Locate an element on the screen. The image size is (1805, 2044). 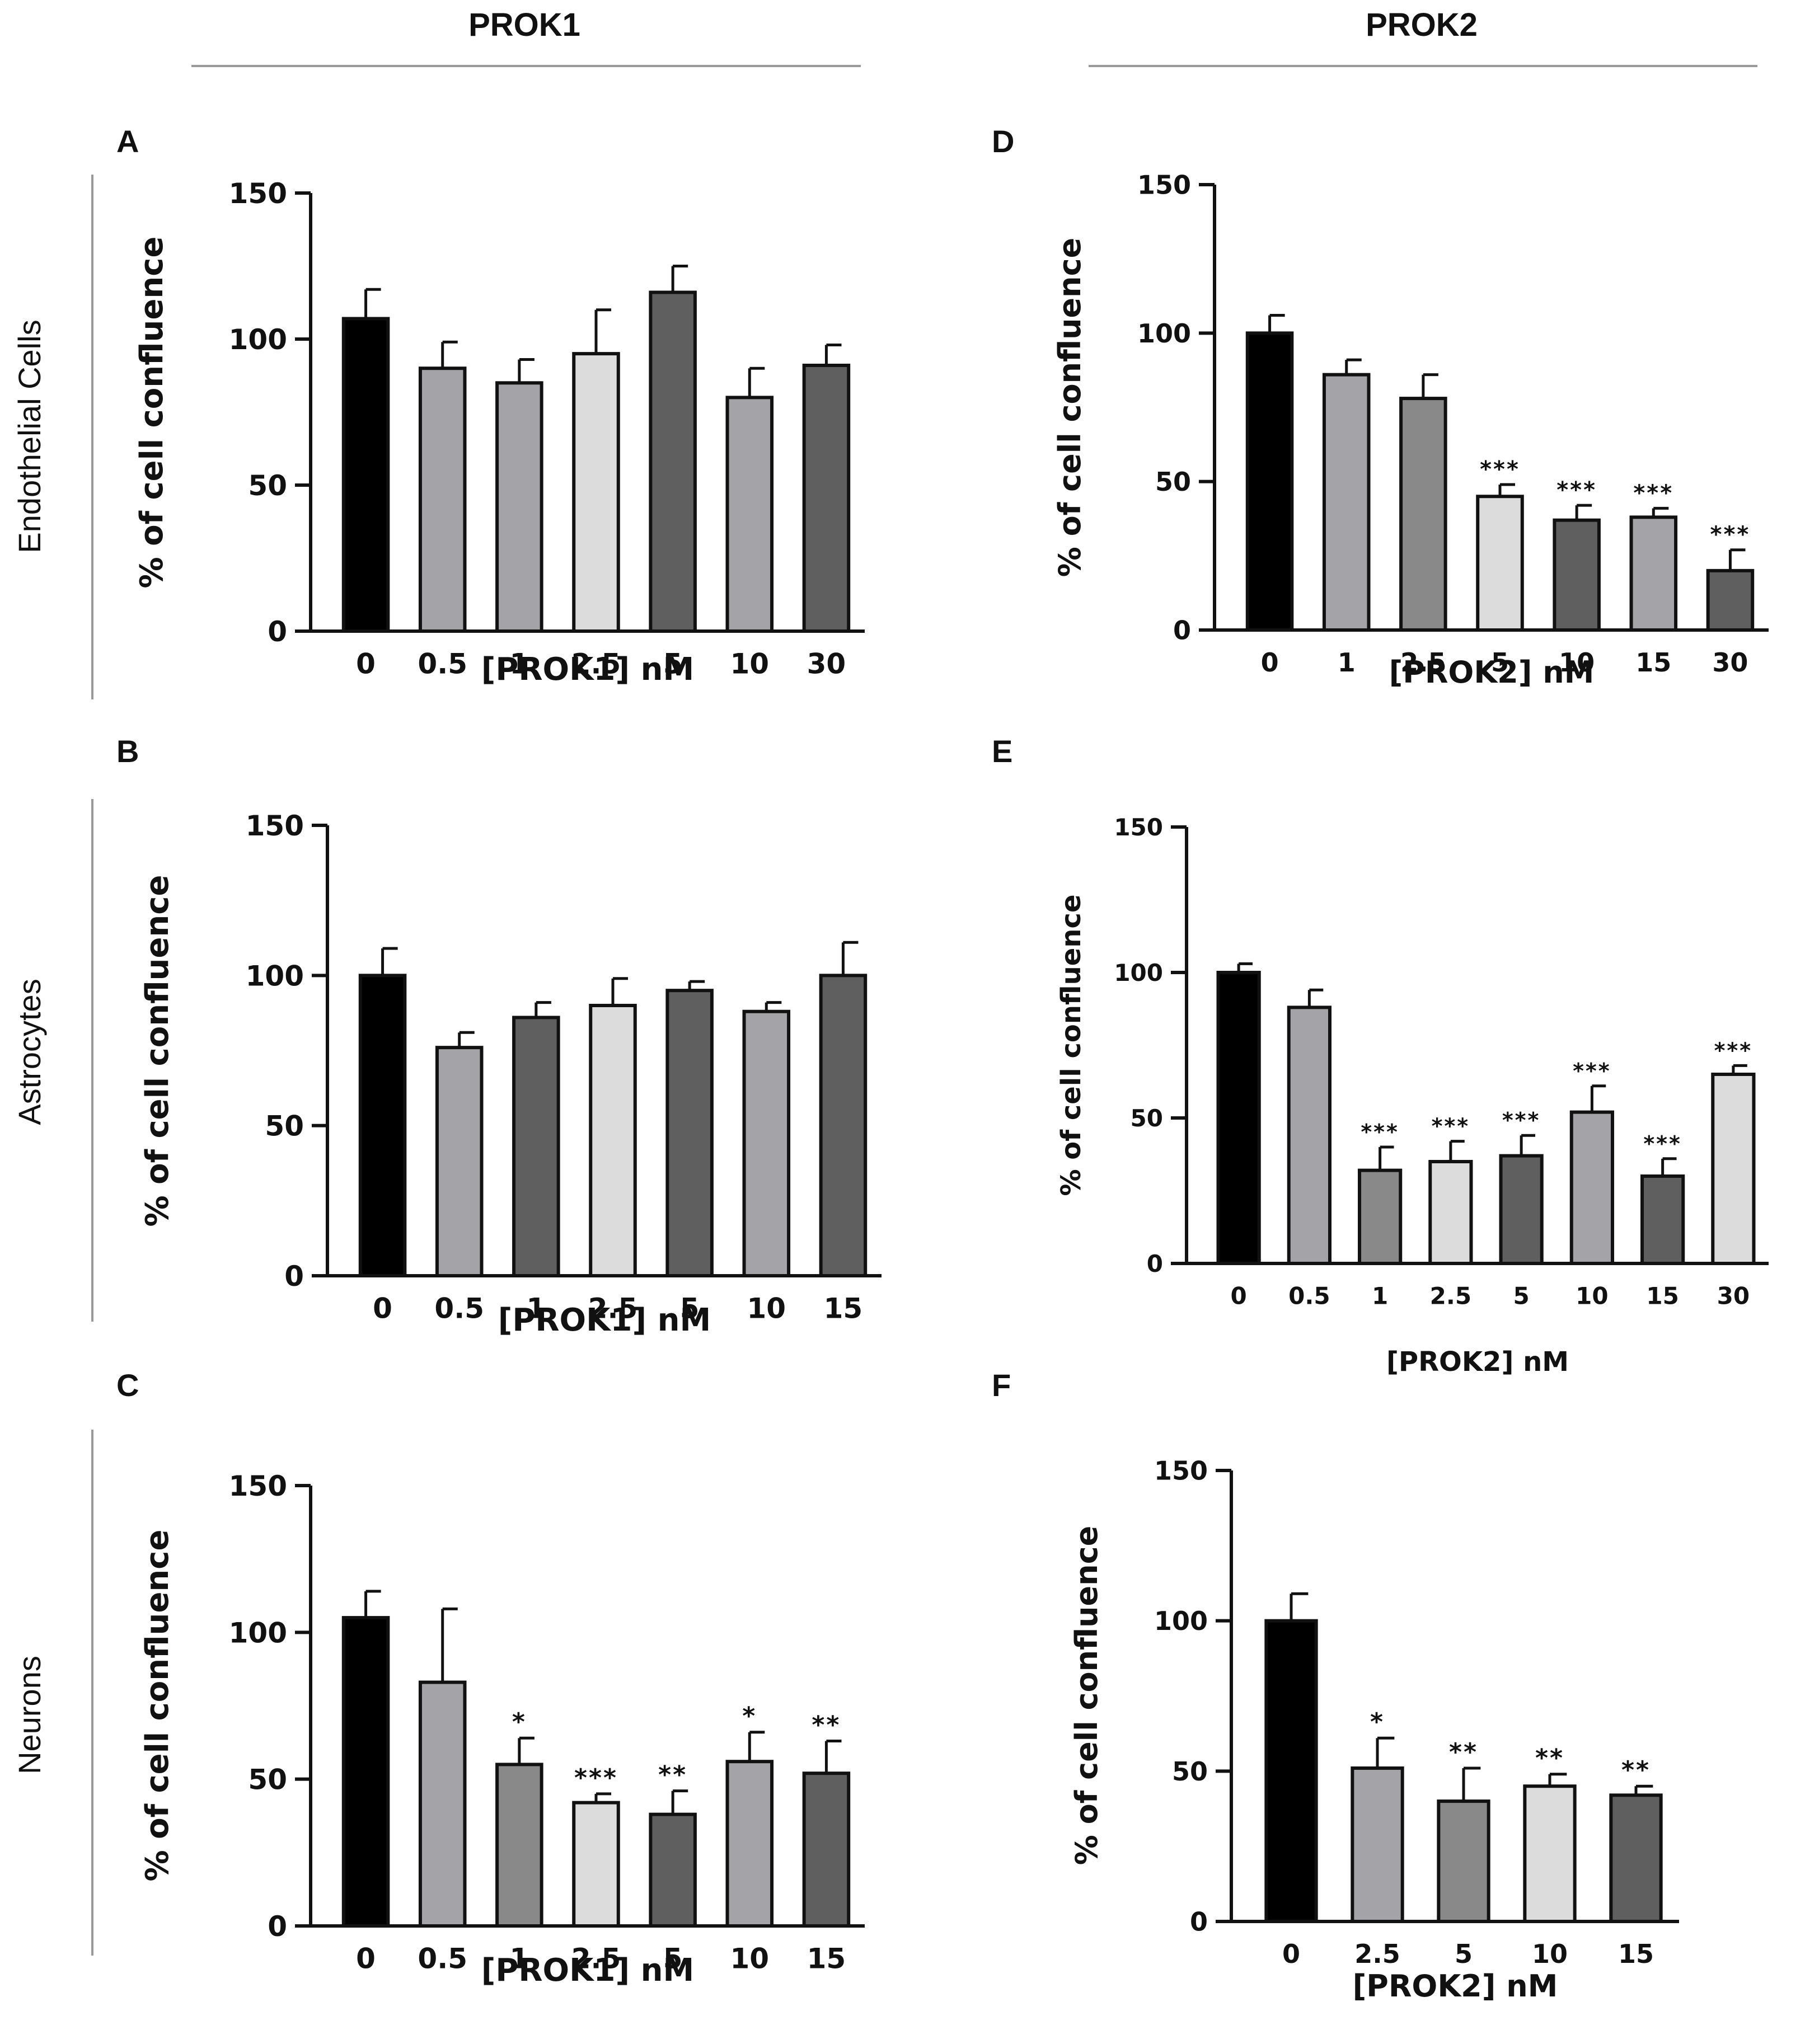
column-header-prok2: PROK2 is located at coordinates (1422, 25).